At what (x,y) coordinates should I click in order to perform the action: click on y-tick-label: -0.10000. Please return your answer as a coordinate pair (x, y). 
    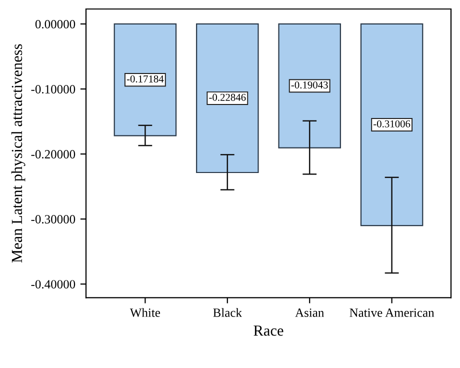
    Looking at the image, I should click on (53, 89).